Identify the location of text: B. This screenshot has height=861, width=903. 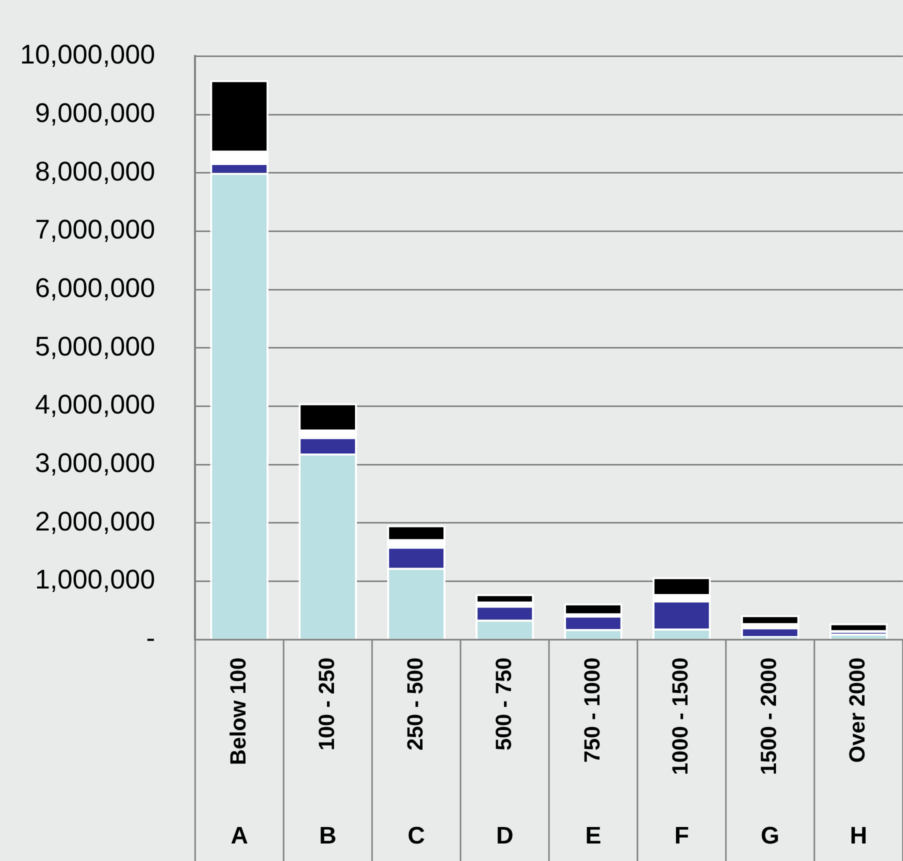
(327, 836).